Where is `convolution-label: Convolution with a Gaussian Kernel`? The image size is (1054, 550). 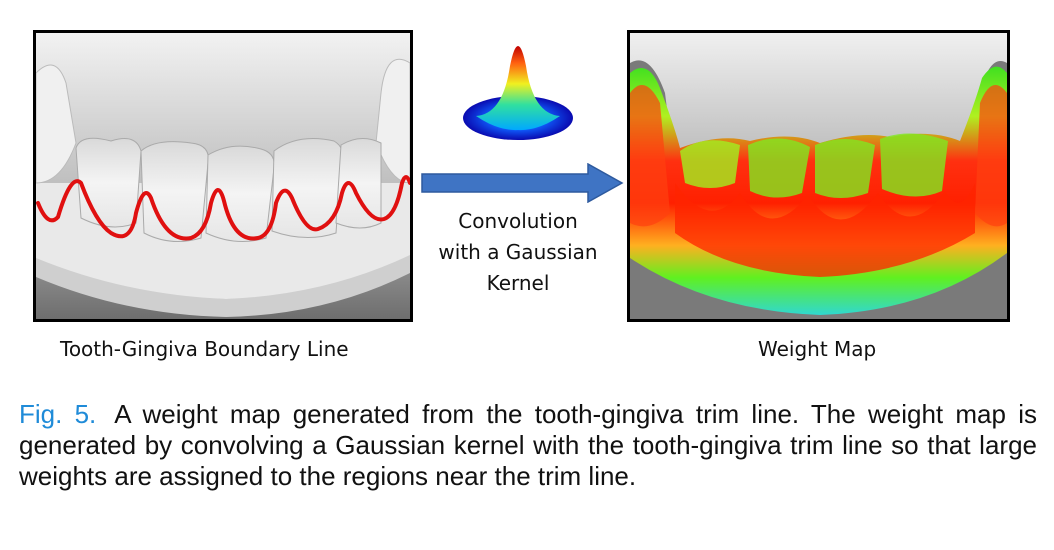 convolution-label: Convolution with a Gaussian Kernel is located at coordinates (518, 252).